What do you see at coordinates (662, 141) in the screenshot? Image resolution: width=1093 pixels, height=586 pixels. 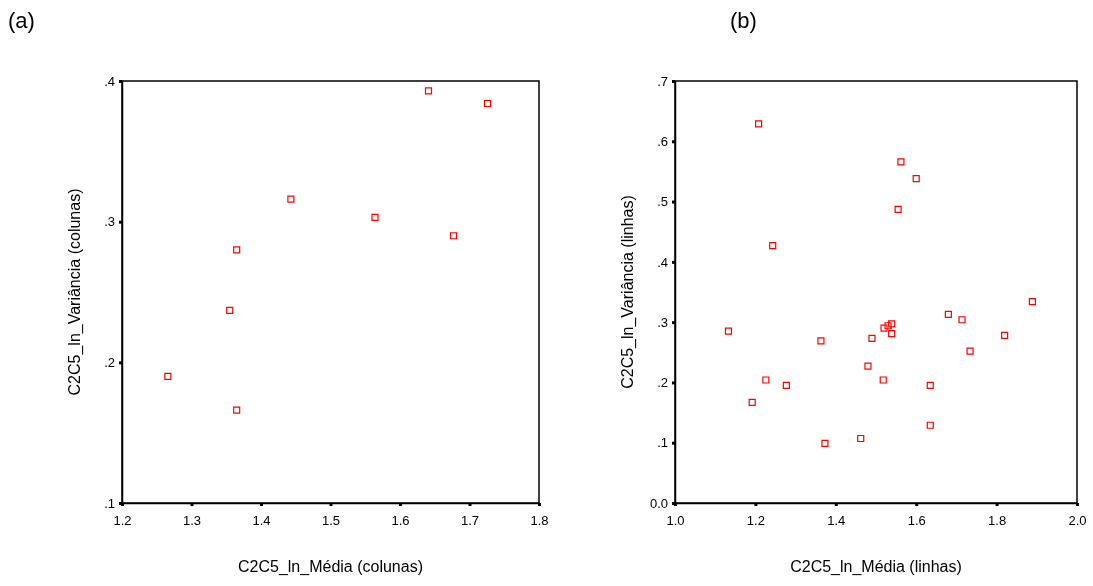 I see `y-tick-label: .6` at bounding box center [662, 141].